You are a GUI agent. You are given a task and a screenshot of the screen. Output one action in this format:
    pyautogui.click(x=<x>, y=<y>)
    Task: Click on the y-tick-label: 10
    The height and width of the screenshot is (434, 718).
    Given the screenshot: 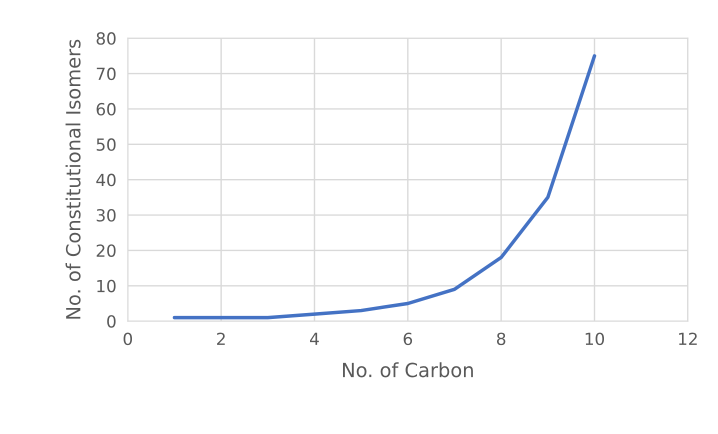 What is the action you would take?
    pyautogui.click(x=106, y=286)
    